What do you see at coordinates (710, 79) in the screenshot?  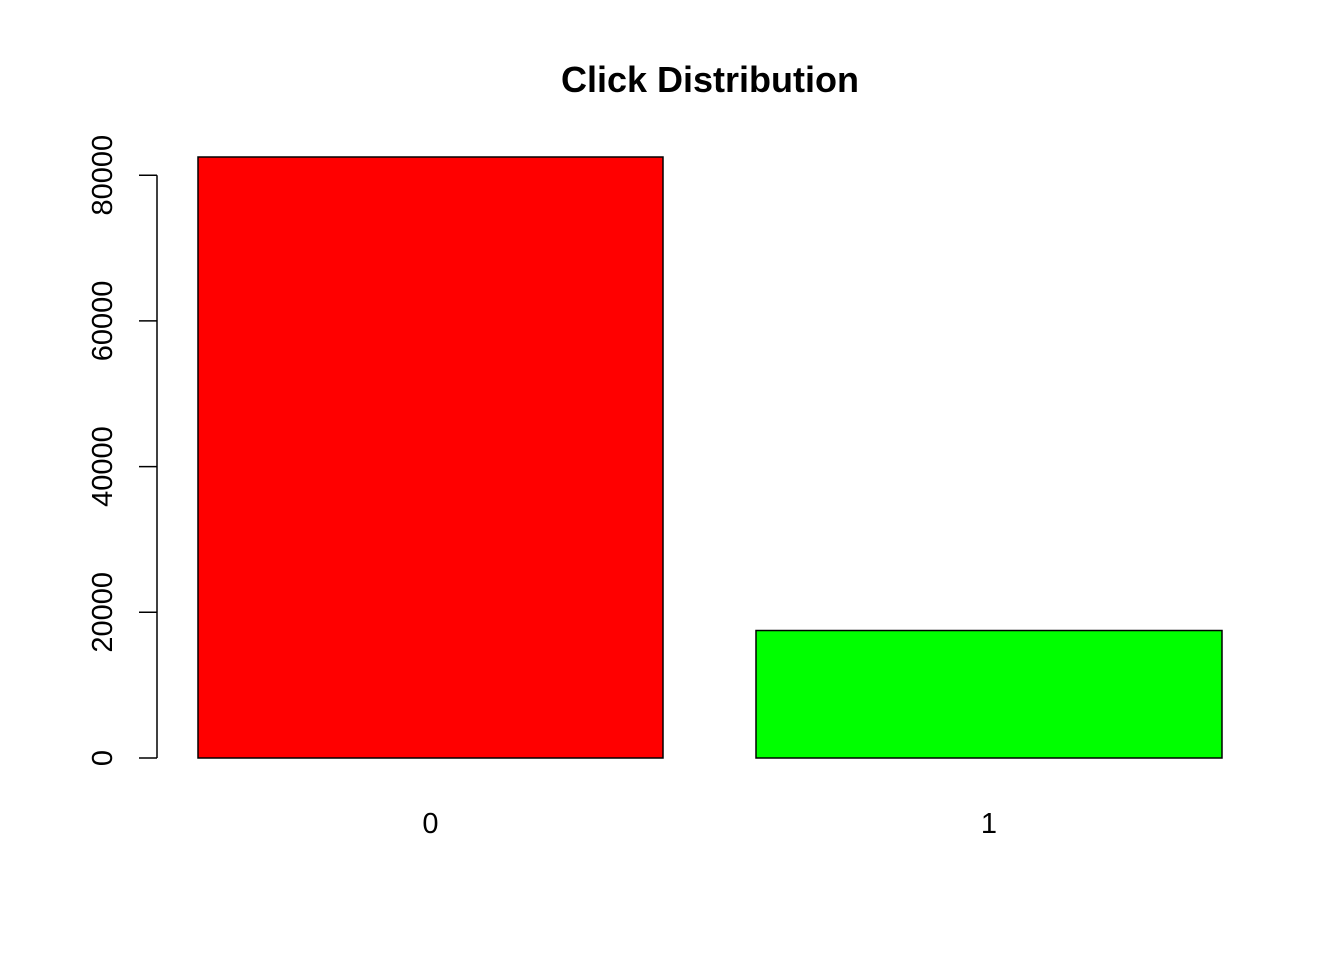 I see `chart-title: Click Distribution` at bounding box center [710, 79].